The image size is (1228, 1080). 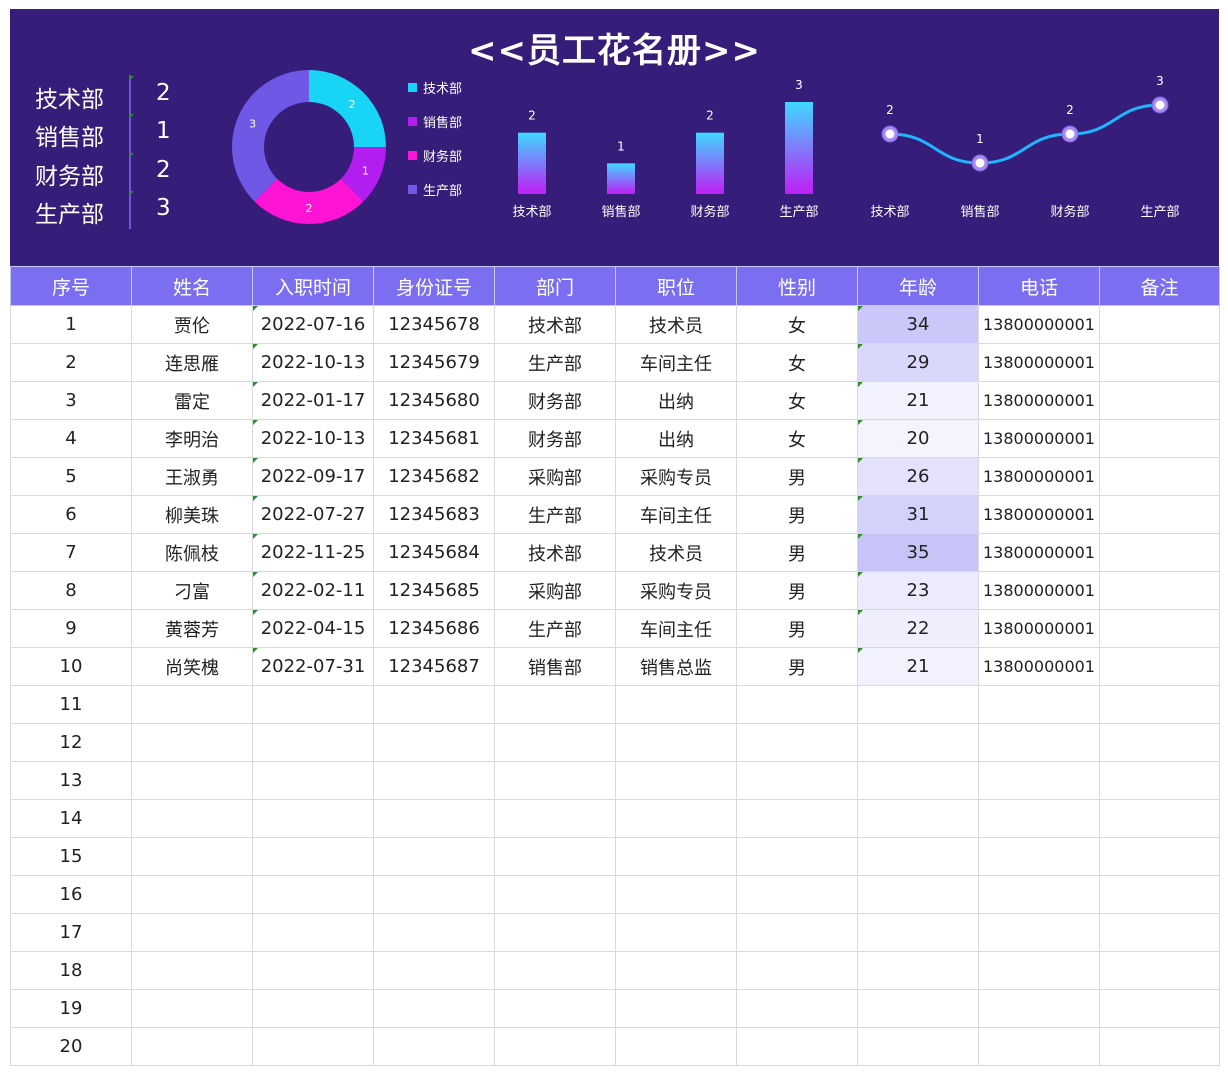 I want to click on cell-department: 采购部, so click(x=555, y=476).